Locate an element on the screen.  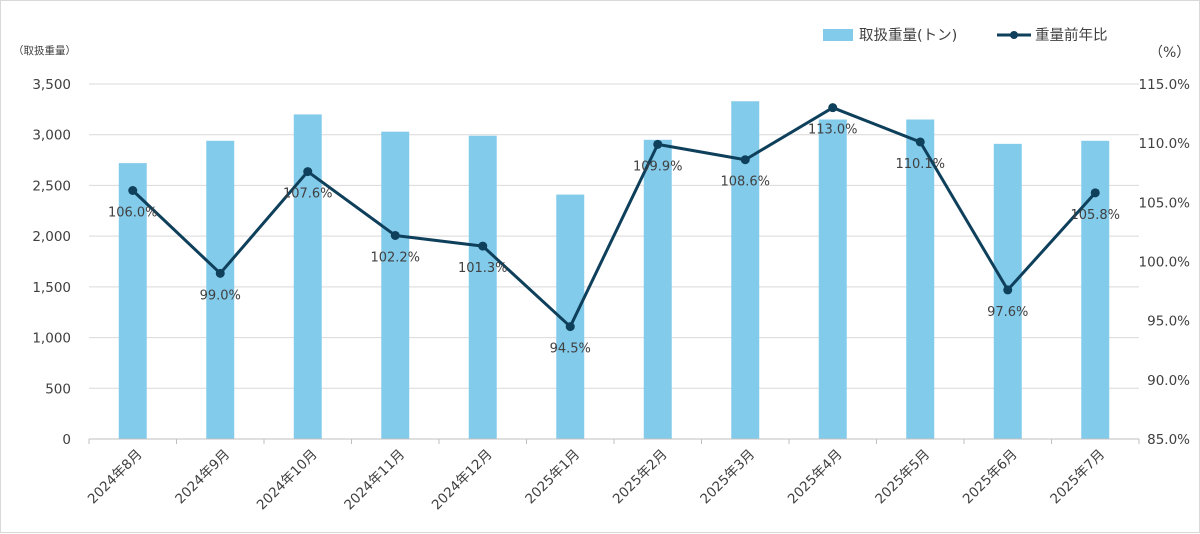
y-left-tick-label: 1,500 is located at coordinates (51, 288).